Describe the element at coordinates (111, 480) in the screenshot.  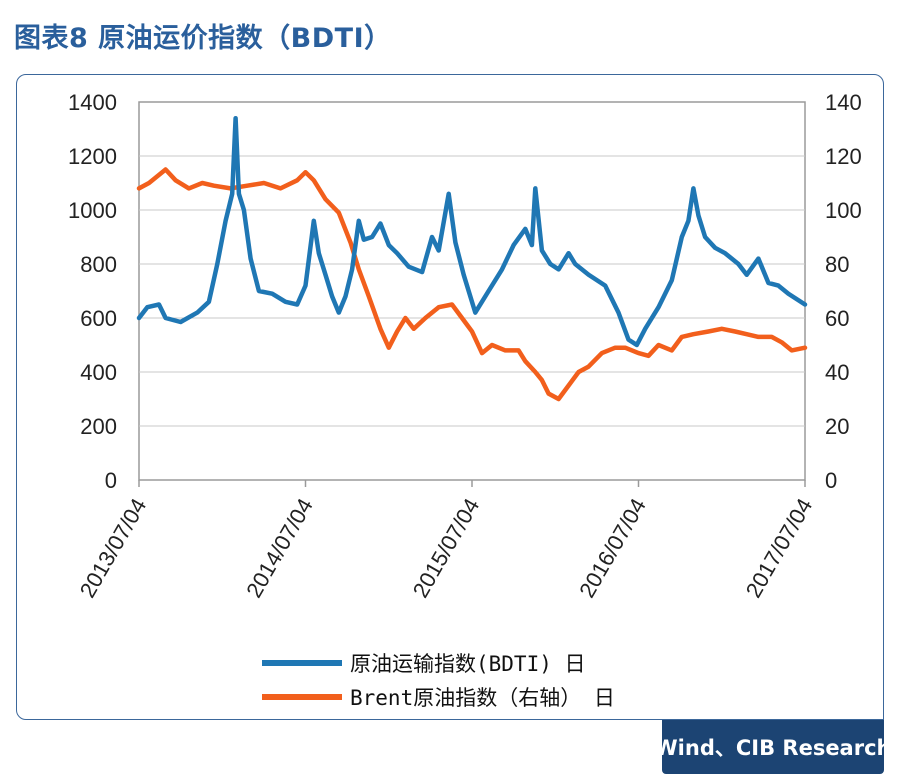
I see `left-tick-label: 0` at that location.